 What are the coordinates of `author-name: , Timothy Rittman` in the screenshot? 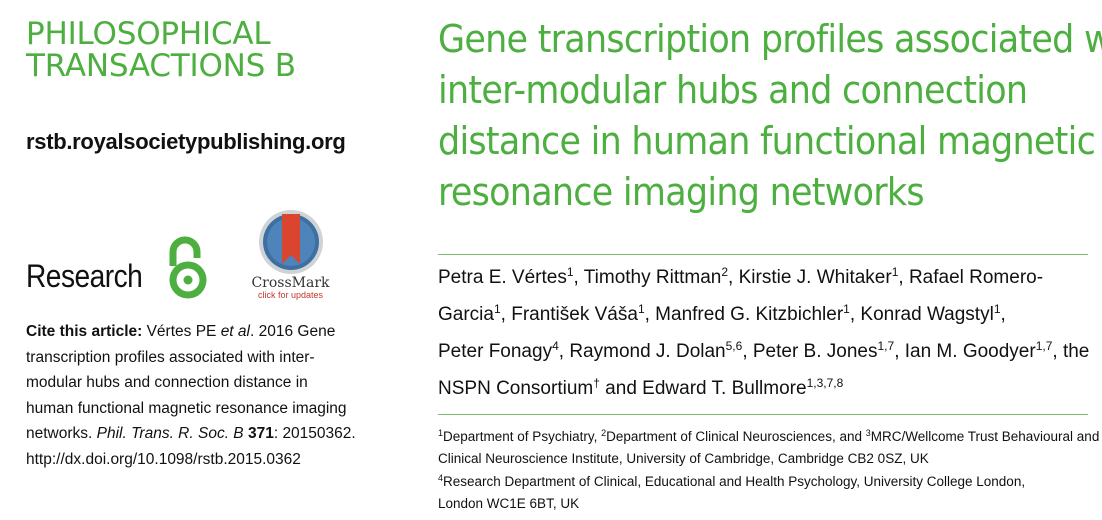 It's located at (647, 277).